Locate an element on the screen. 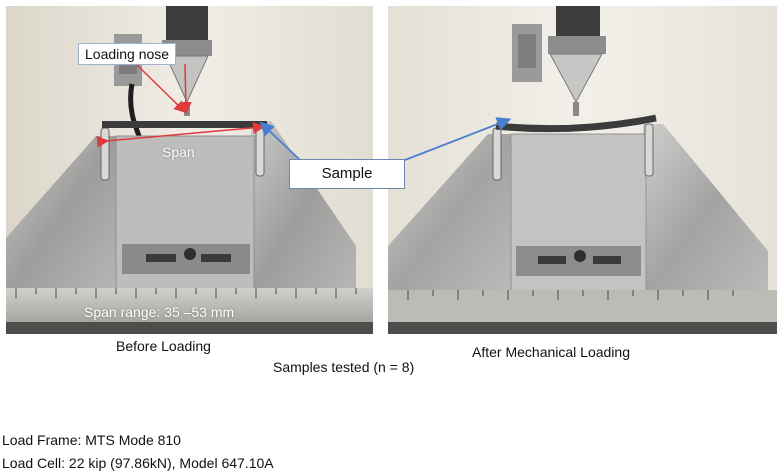 The image size is (783, 474). caption-samples-tested: Samples tested (n = 8) is located at coordinates (344, 367).